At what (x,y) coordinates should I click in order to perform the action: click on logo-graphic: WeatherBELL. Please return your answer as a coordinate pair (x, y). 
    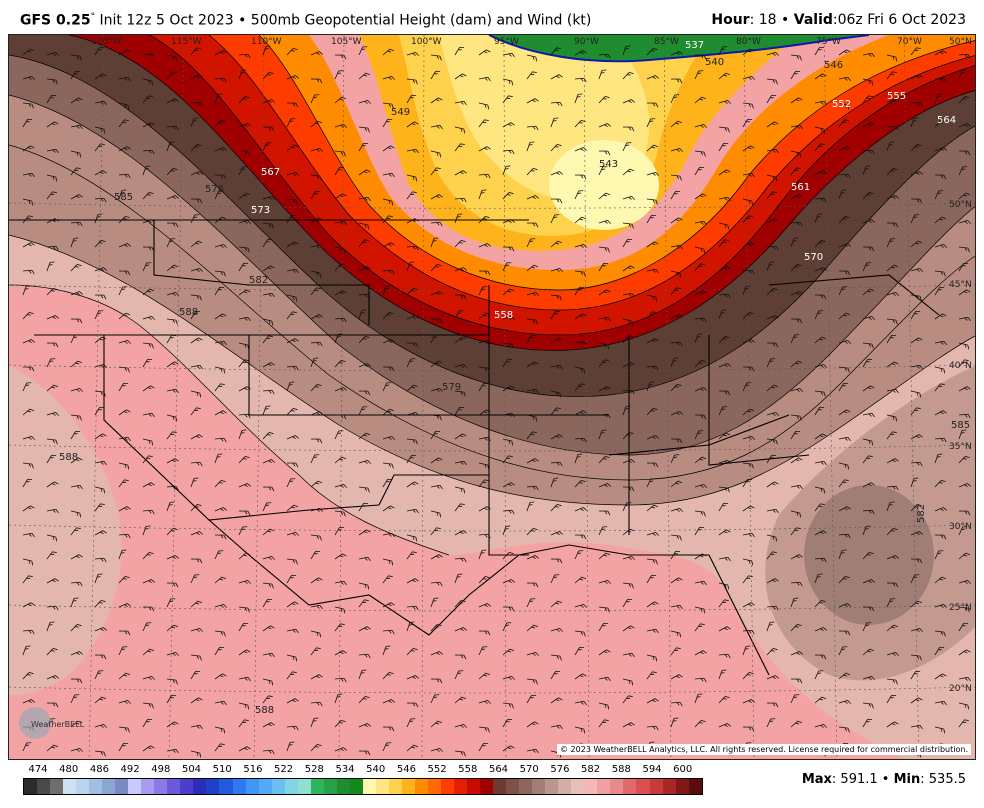
    Looking at the image, I should click on (52, 723).